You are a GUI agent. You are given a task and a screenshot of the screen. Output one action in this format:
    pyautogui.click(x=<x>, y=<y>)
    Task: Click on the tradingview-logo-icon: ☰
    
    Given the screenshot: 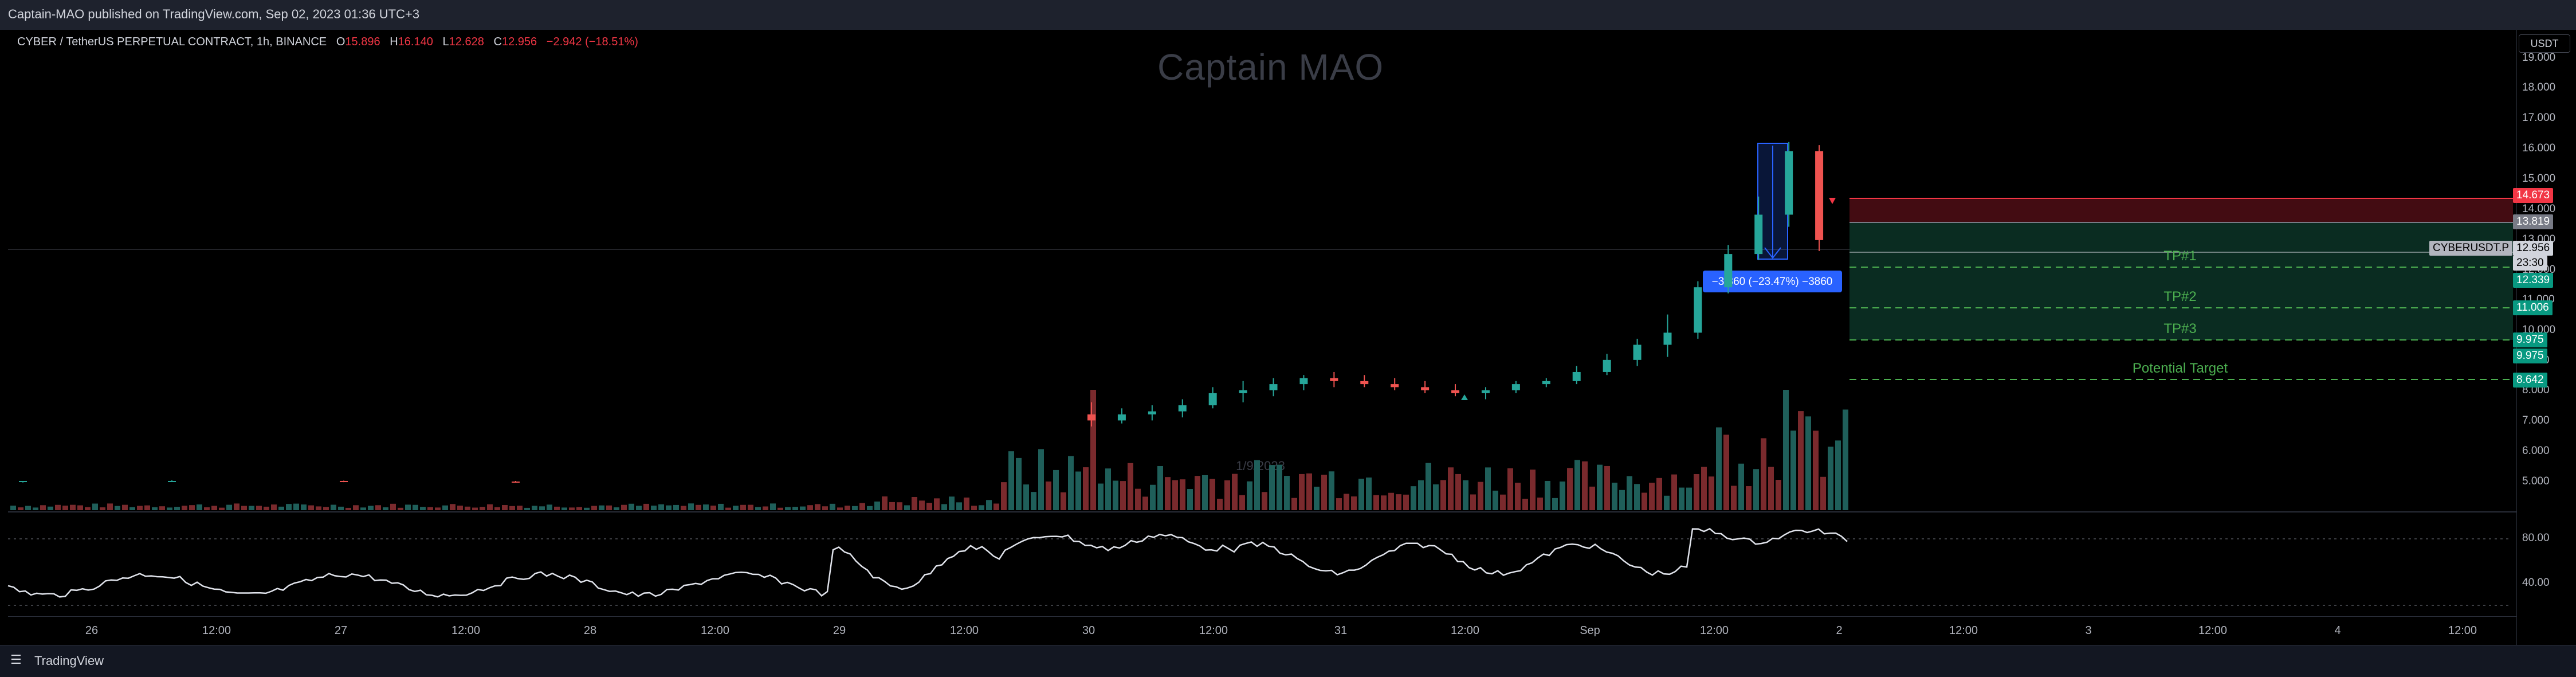 What is the action you would take?
    pyautogui.click(x=16, y=659)
    